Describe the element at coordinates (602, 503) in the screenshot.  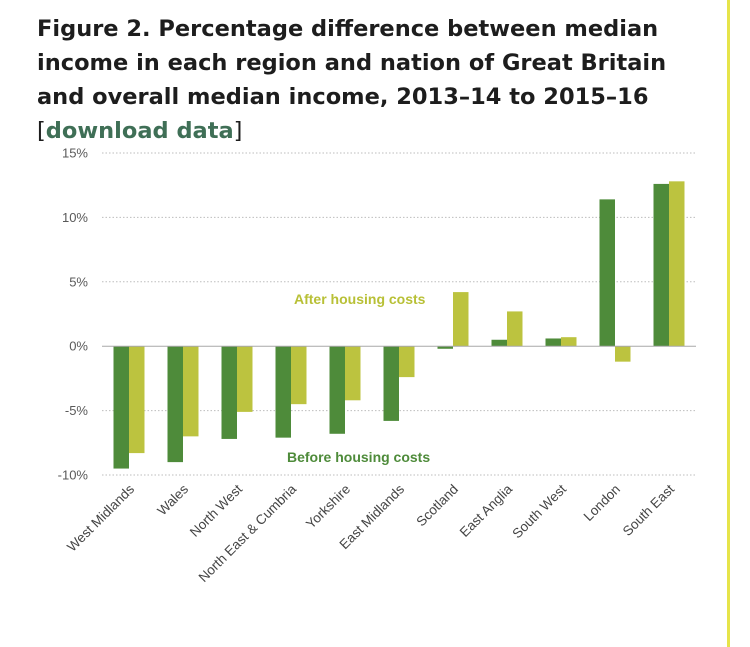
I see `x-category-label: London` at that location.